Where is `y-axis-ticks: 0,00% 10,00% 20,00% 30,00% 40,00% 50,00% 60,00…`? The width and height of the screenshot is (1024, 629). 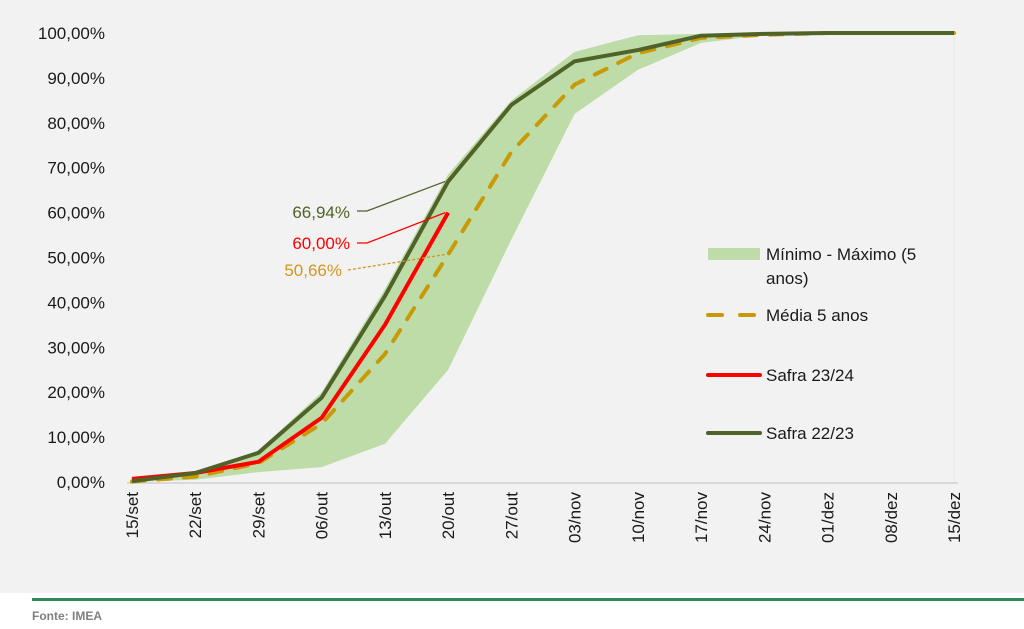 y-axis-ticks: 0,00% 10,00% 20,00% 30,00% 40,00% 50,00% 60,00… is located at coordinates (71, 258).